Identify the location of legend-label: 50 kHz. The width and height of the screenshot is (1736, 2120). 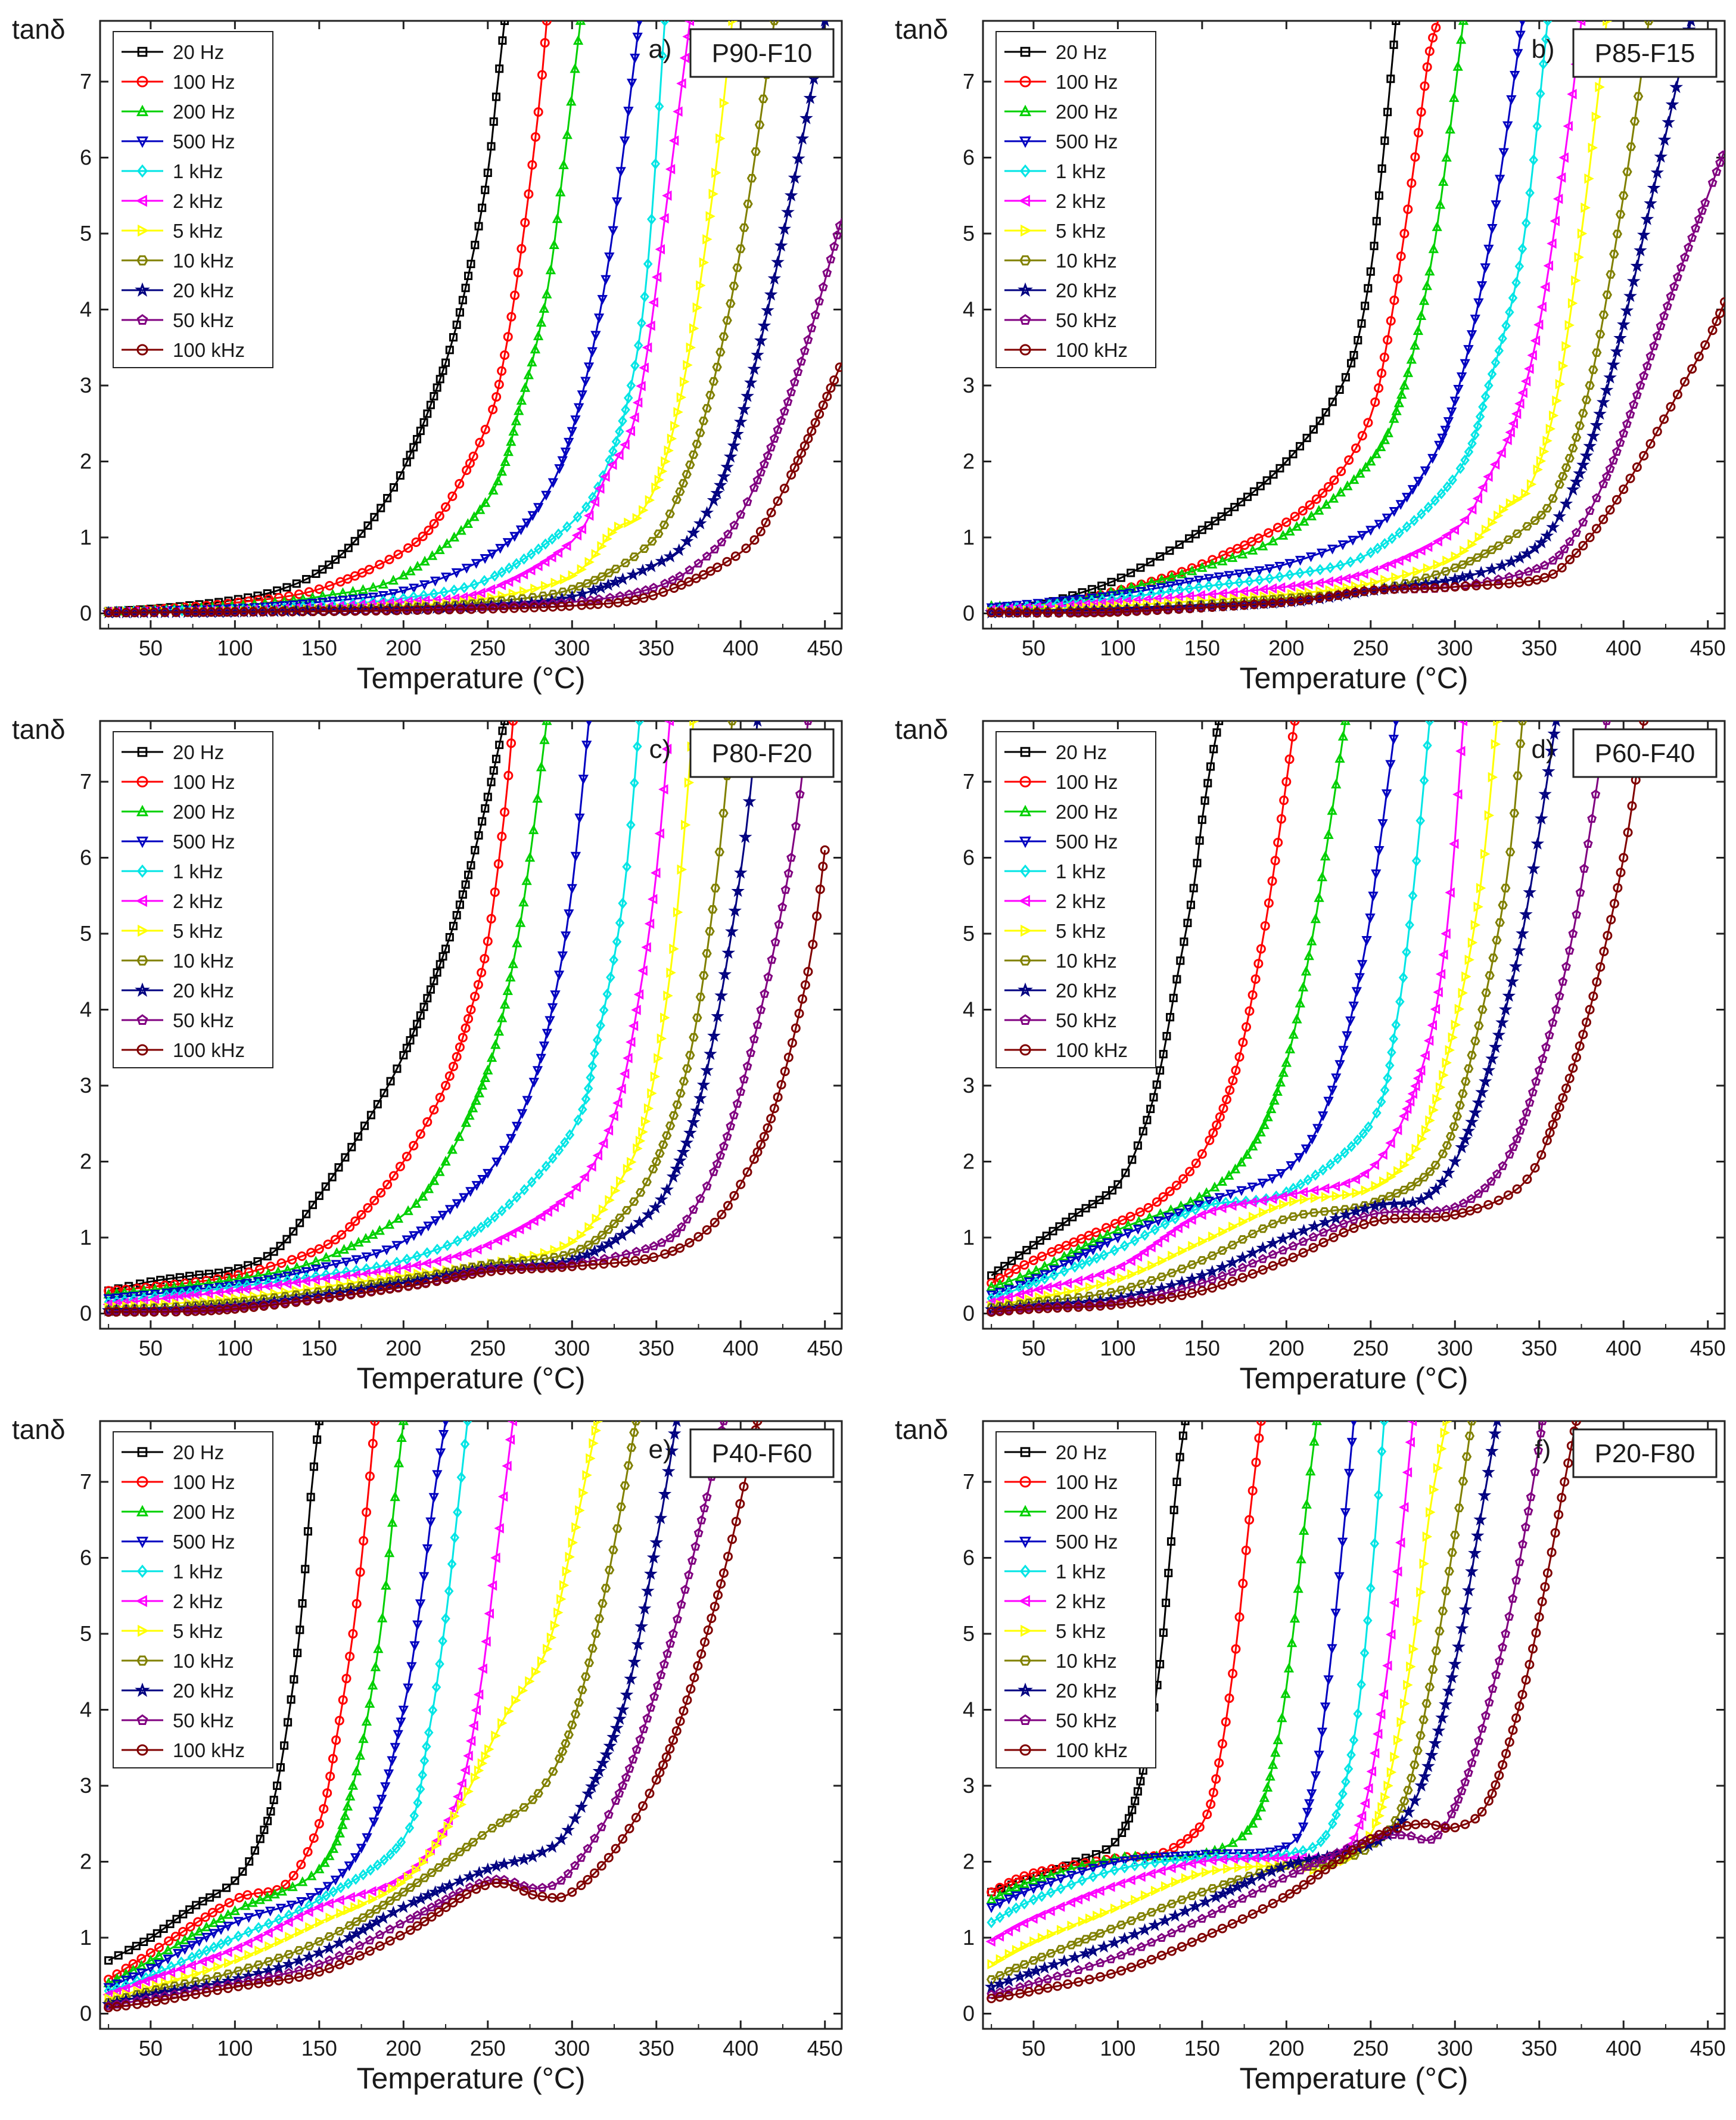
(203, 320).